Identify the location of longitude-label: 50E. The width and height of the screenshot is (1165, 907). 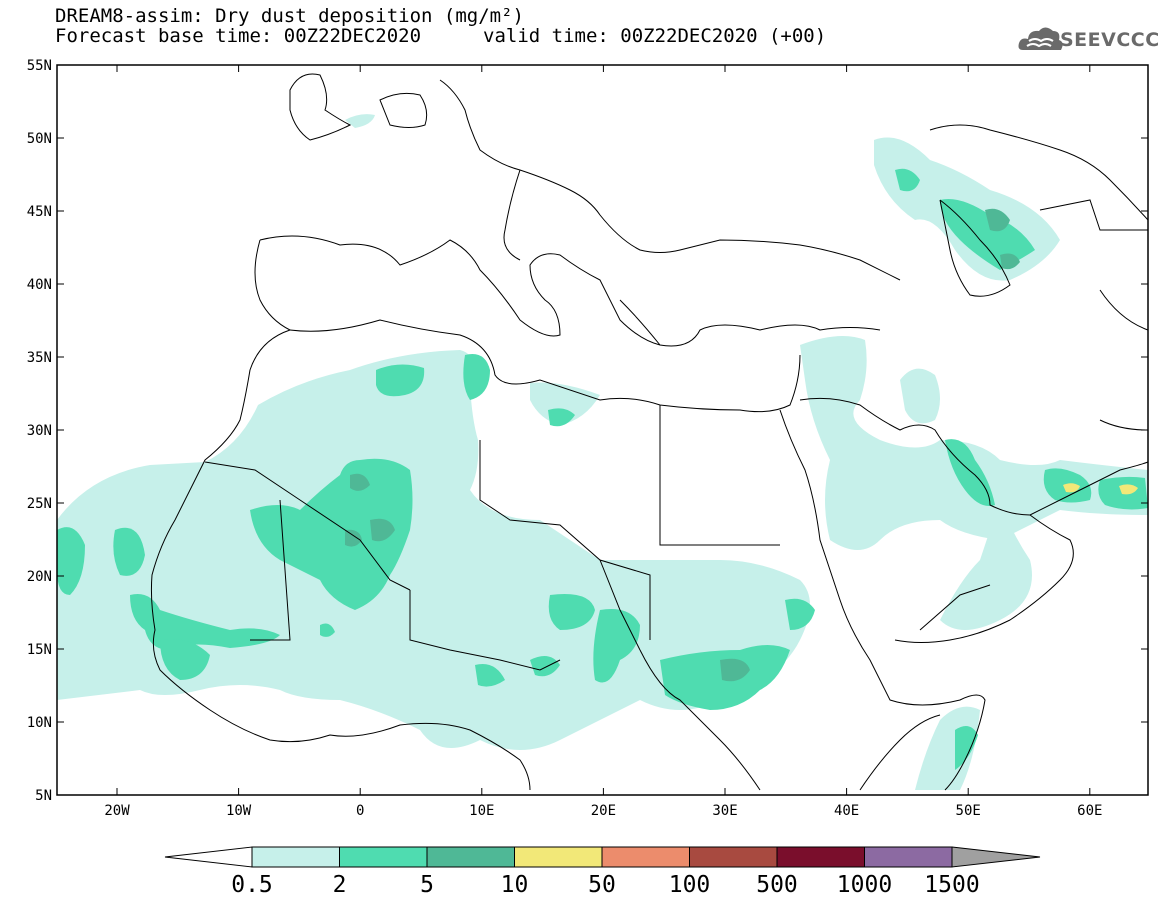
(968, 811).